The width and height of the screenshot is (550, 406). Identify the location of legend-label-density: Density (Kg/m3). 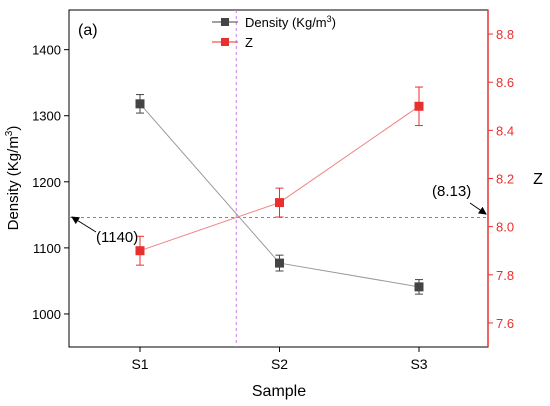
(290, 22).